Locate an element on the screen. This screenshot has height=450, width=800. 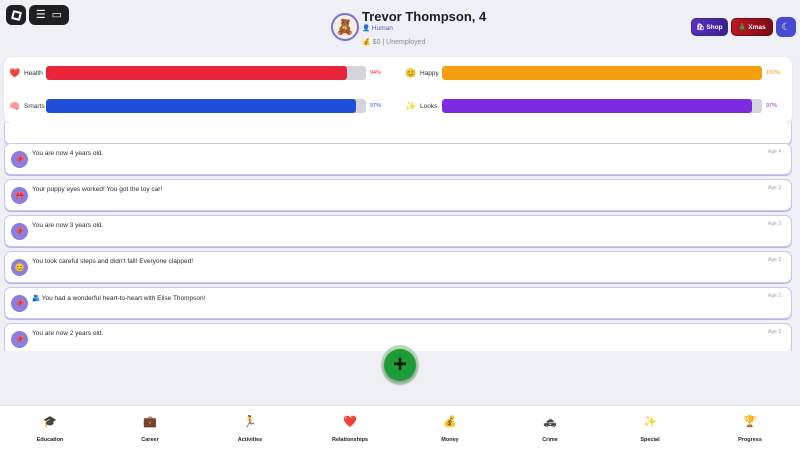
moon-icon: ☾ is located at coordinates (786, 27).